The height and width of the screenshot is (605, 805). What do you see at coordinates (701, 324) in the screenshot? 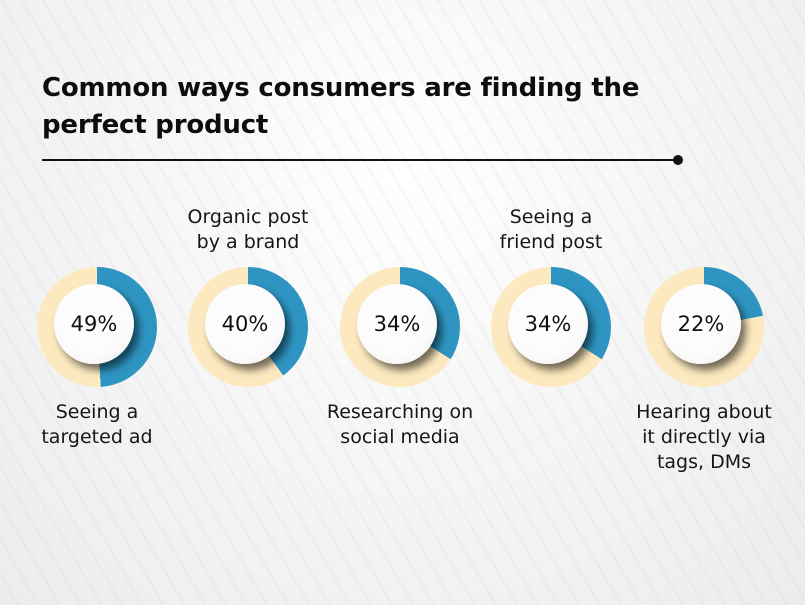
I see `donut-value: 22%` at bounding box center [701, 324].